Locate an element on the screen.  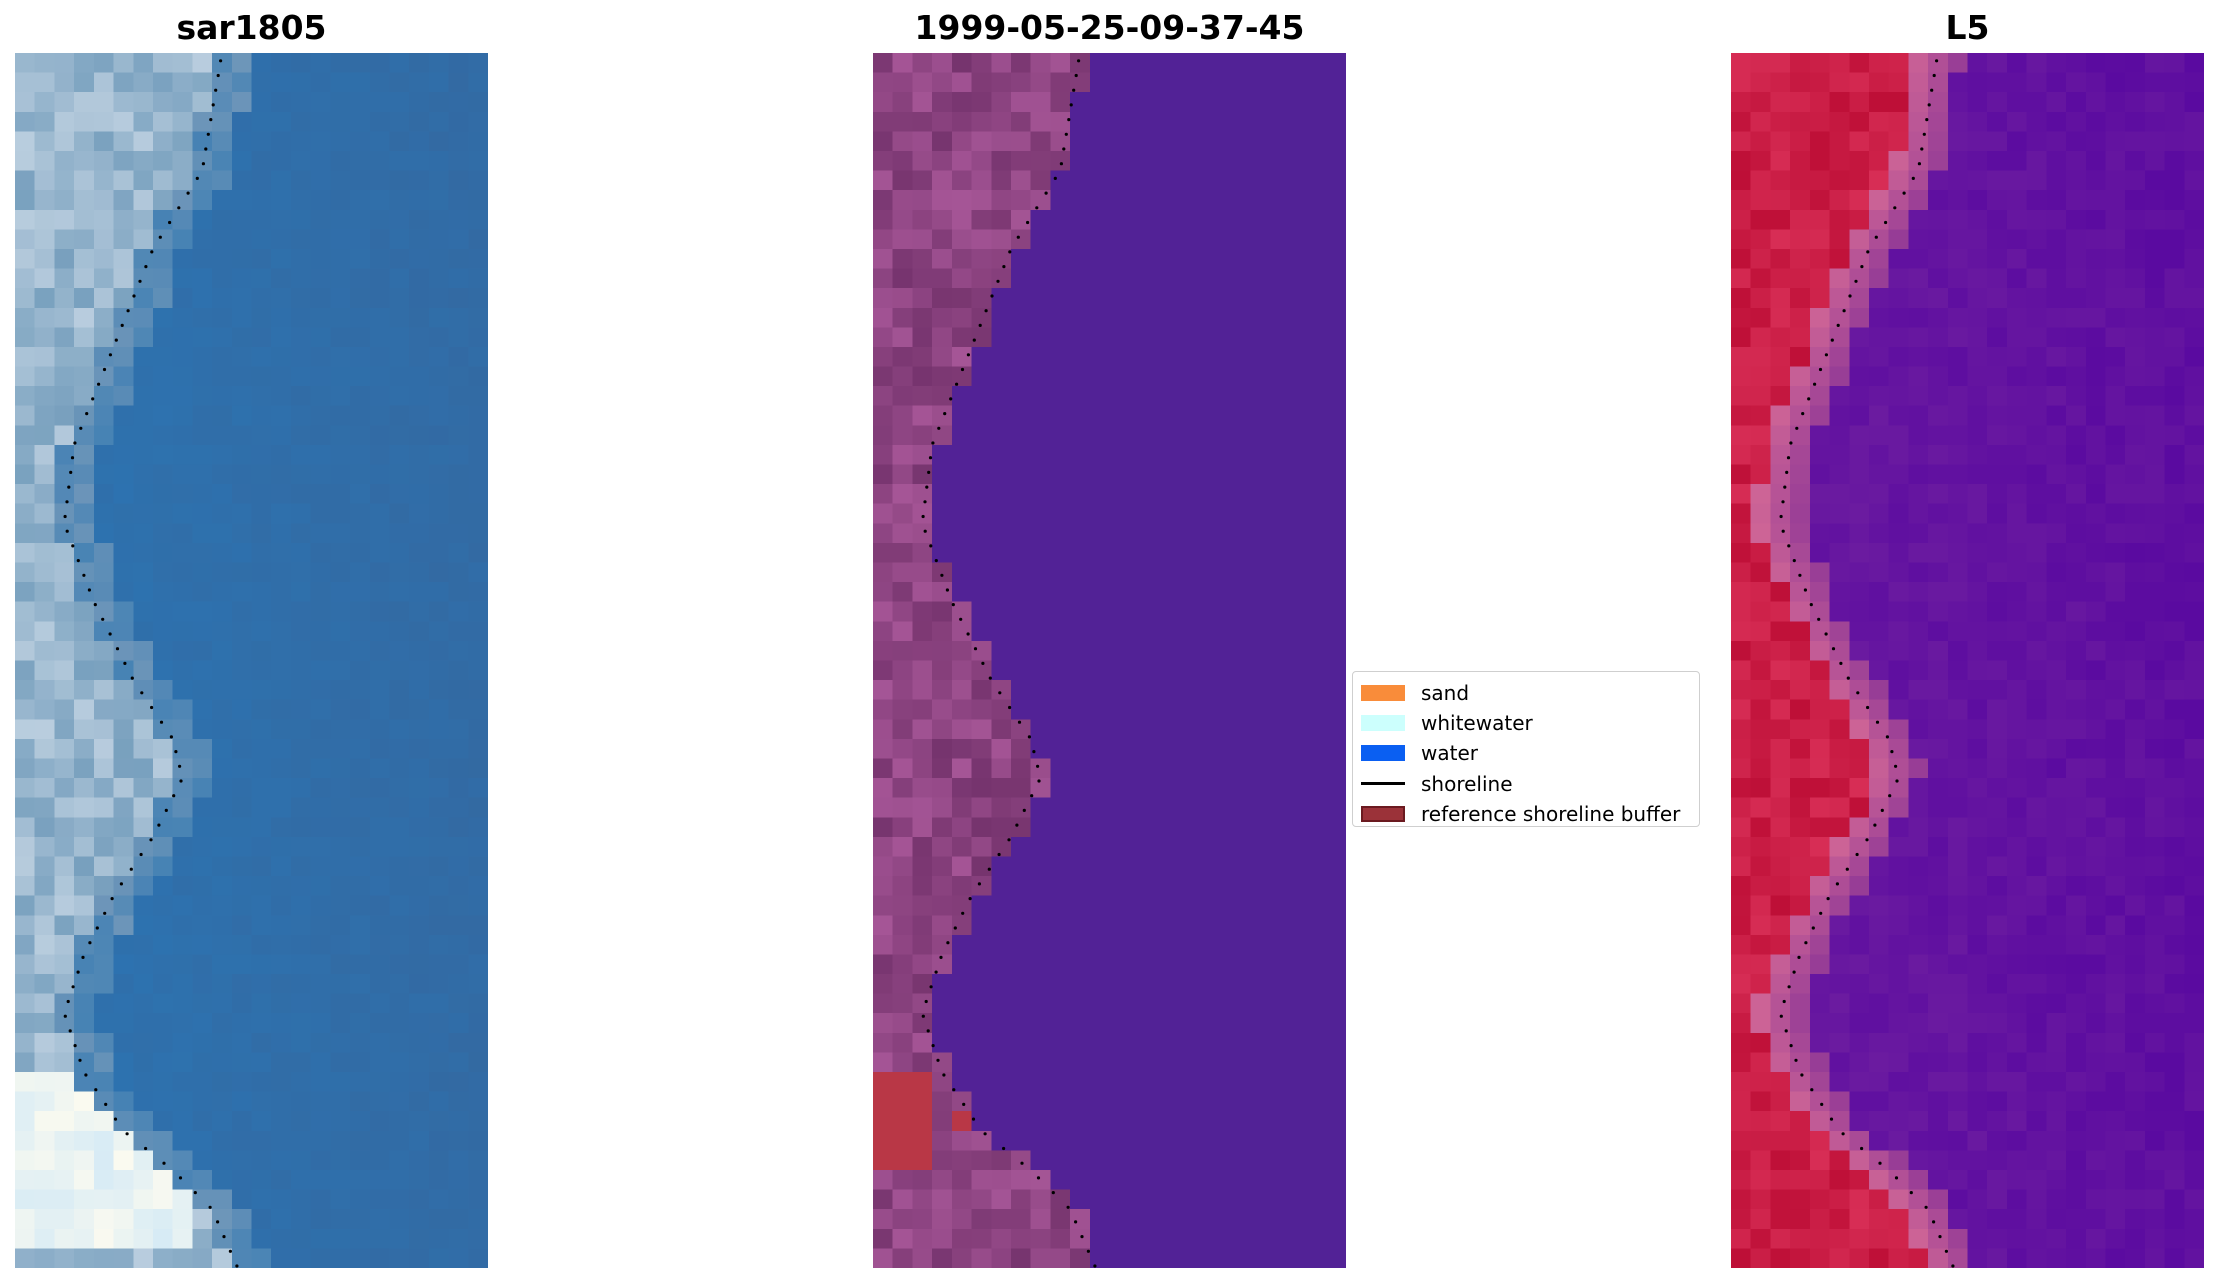
legend-item-water: water is located at coordinates (1530, 753).